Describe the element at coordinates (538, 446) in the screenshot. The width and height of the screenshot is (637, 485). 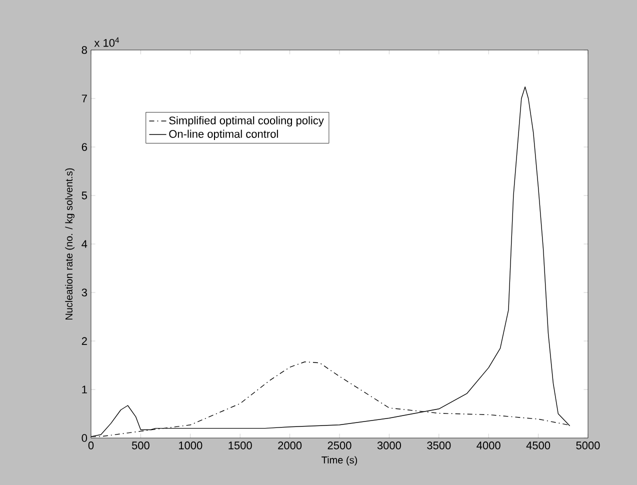
I see `x-tick-label: 4500` at that location.